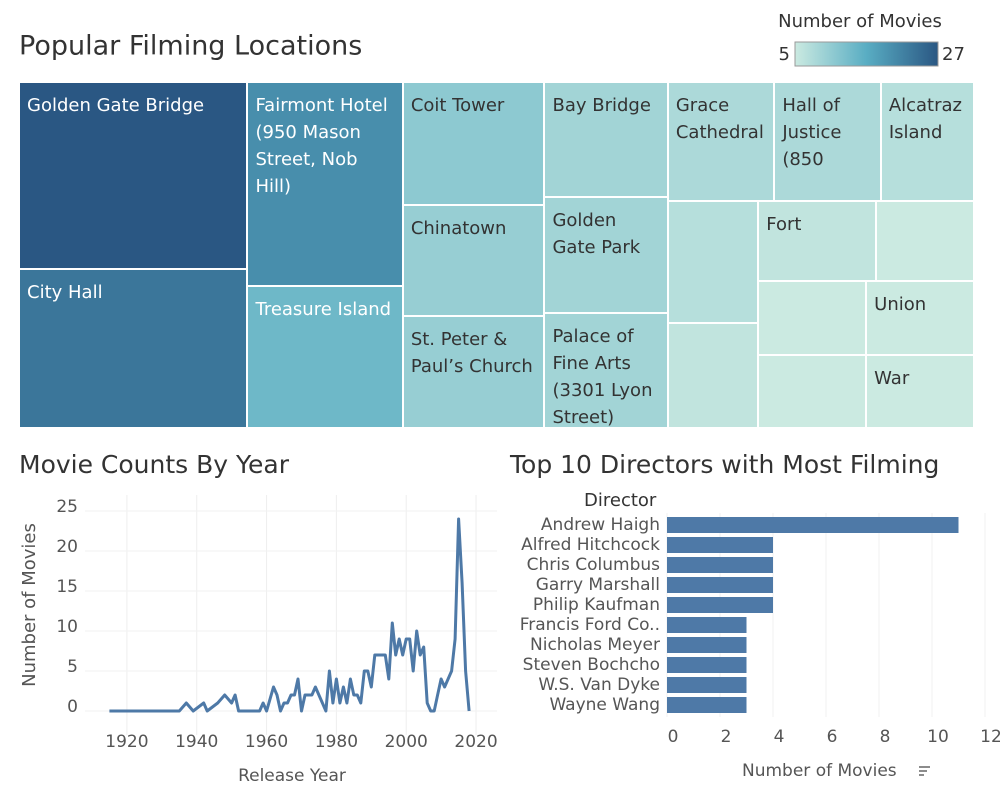 The height and width of the screenshot is (801, 1000). I want to click on y-tick-label: Steven Bochcho, so click(591, 665).